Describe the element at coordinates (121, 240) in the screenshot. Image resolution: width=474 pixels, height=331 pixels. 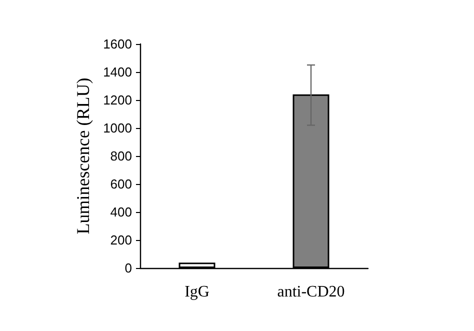
I see `y-tick-label: 200` at that location.